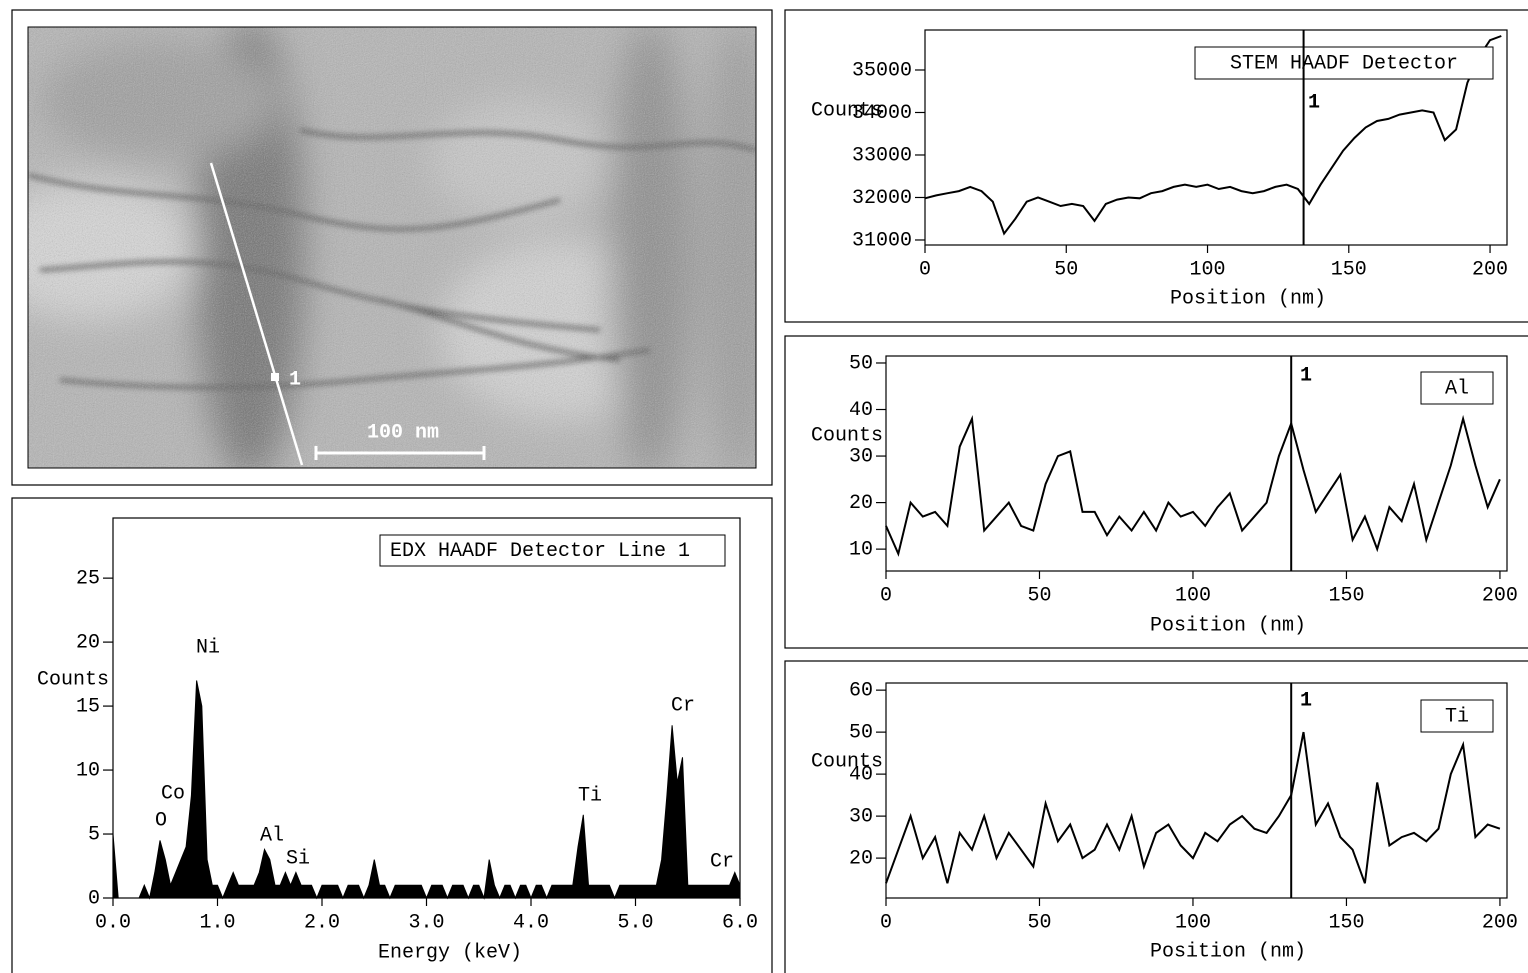  I want to click on peak-label: Al, so click(272, 835).